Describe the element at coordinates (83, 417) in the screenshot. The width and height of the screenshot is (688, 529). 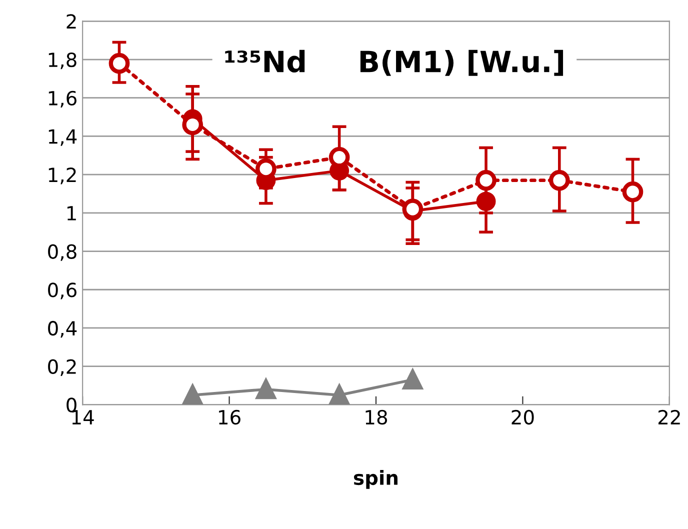
I see `x-tick-label: 14` at that location.